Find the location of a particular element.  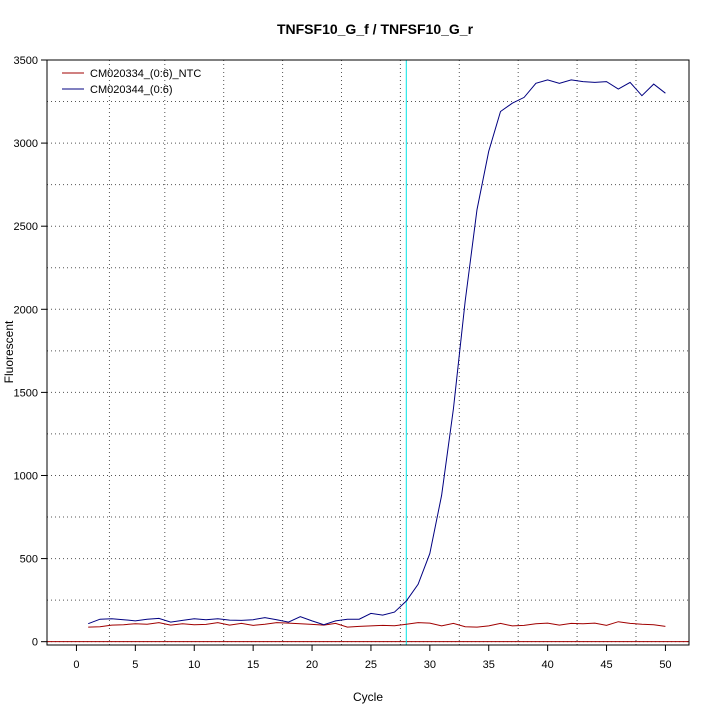

legend-label-ntc: CM020334_(0:6)_NTC is located at coordinates (145, 74).